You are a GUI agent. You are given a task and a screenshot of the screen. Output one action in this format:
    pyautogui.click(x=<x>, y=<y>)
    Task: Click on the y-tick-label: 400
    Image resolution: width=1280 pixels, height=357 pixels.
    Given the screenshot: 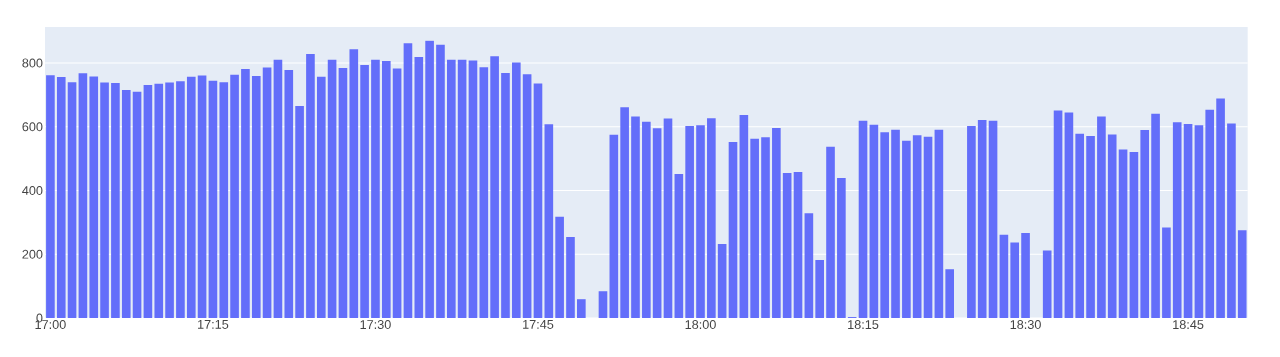 What is the action you would take?
    pyautogui.click(x=32, y=190)
    